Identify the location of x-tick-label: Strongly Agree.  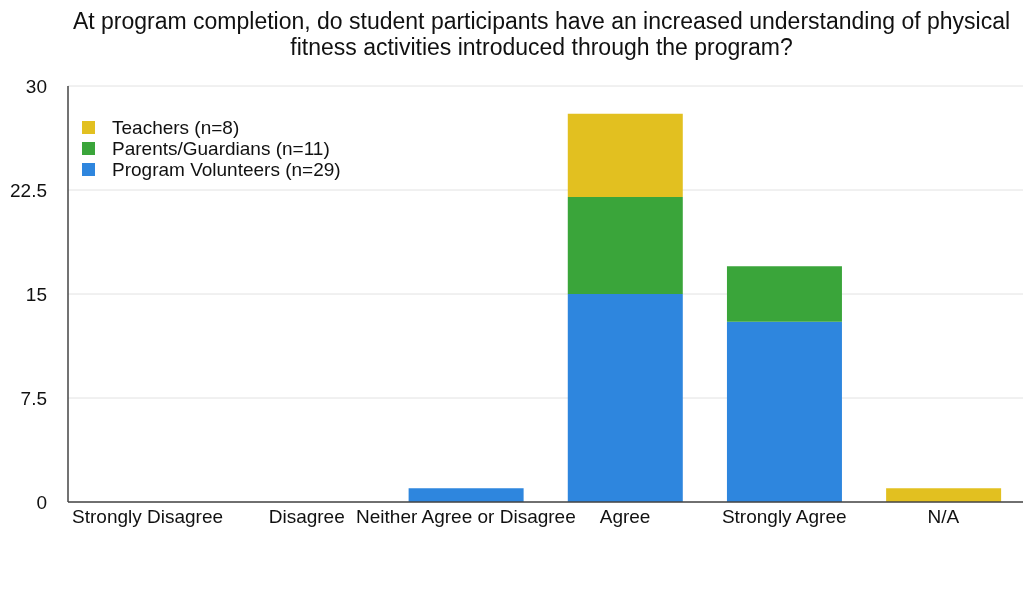
(784, 517).